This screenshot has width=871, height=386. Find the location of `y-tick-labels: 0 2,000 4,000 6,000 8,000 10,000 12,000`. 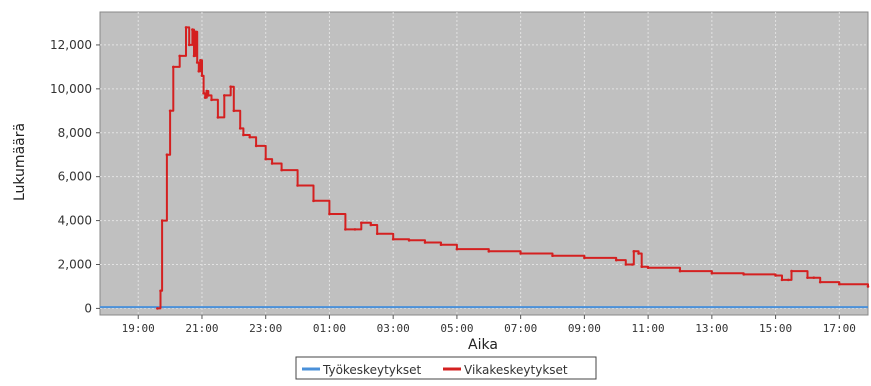

y-tick-labels: 0 2,000 4,000 6,000 8,000 10,000 12,000 is located at coordinates (75, 176).